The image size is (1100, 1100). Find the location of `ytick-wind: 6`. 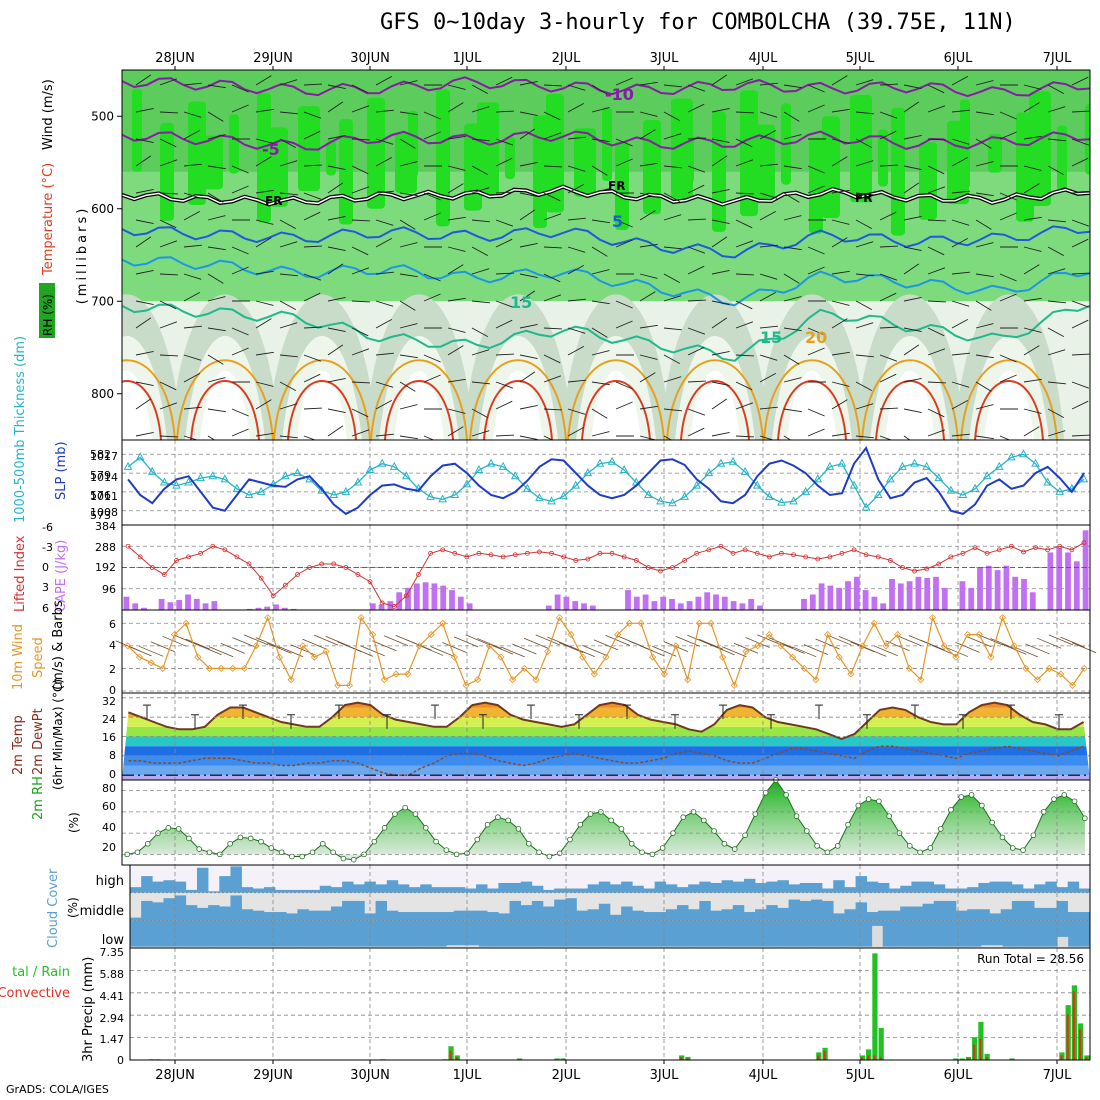

ytick-wind: 6 is located at coordinates (112, 624).